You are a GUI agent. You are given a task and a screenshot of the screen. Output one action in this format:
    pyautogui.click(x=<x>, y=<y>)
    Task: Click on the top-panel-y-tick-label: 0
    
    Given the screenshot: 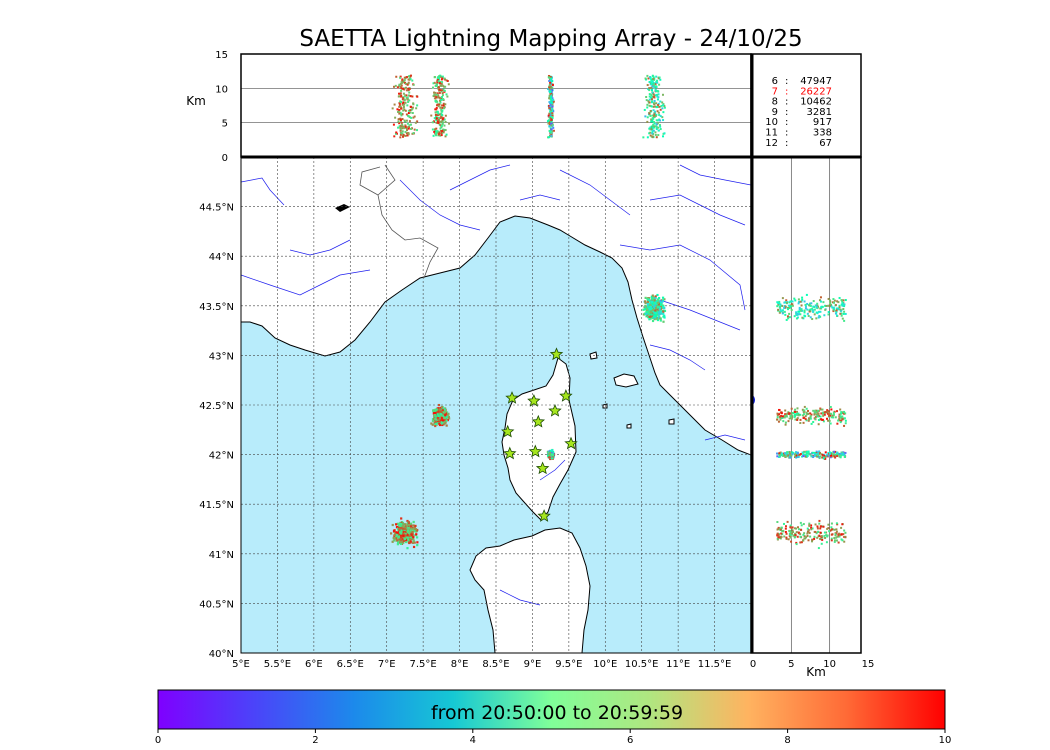 What is the action you would take?
    pyautogui.click(x=225, y=158)
    